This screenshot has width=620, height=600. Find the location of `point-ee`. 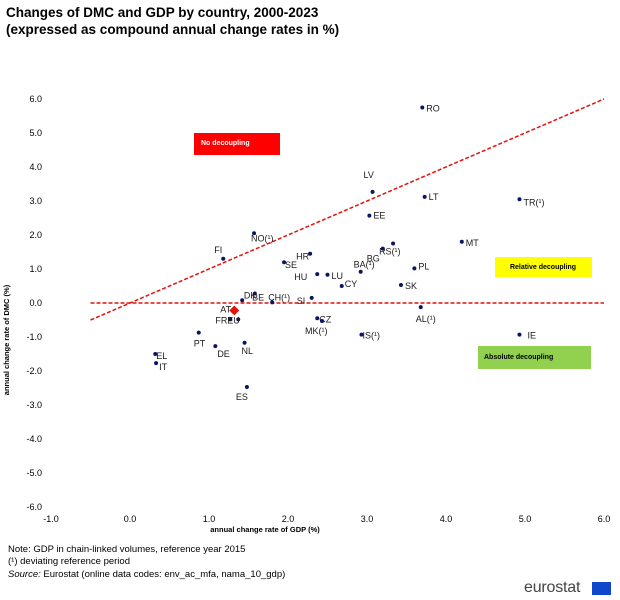

point-ee is located at coordinates (369, 215).